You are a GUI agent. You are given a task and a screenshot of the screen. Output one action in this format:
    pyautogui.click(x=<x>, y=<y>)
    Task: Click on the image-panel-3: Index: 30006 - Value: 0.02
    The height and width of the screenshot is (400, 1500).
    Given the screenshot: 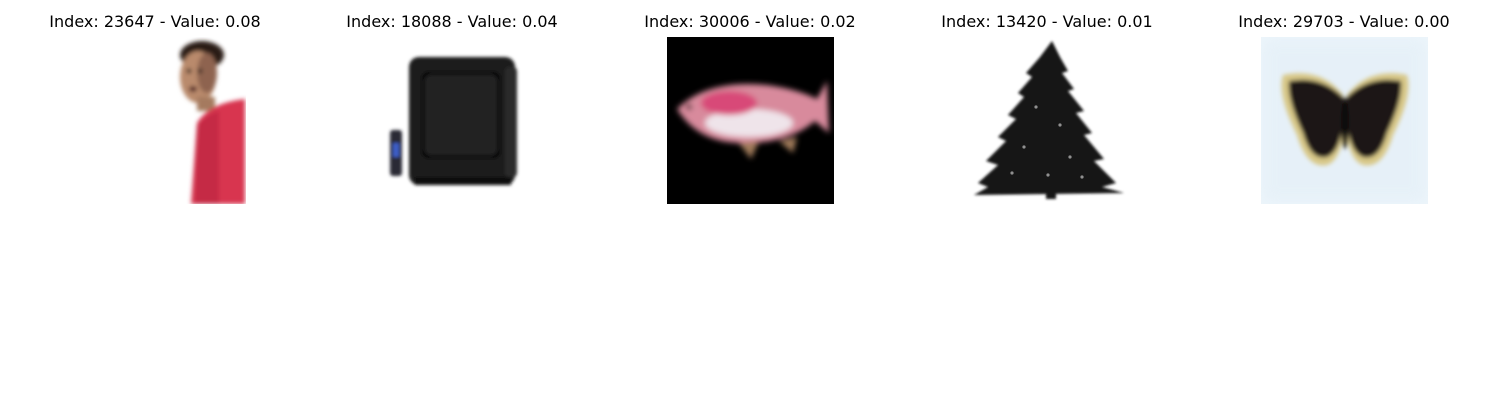 What is the action you would take?
    pyautogui.click(x=750, y=105)
    